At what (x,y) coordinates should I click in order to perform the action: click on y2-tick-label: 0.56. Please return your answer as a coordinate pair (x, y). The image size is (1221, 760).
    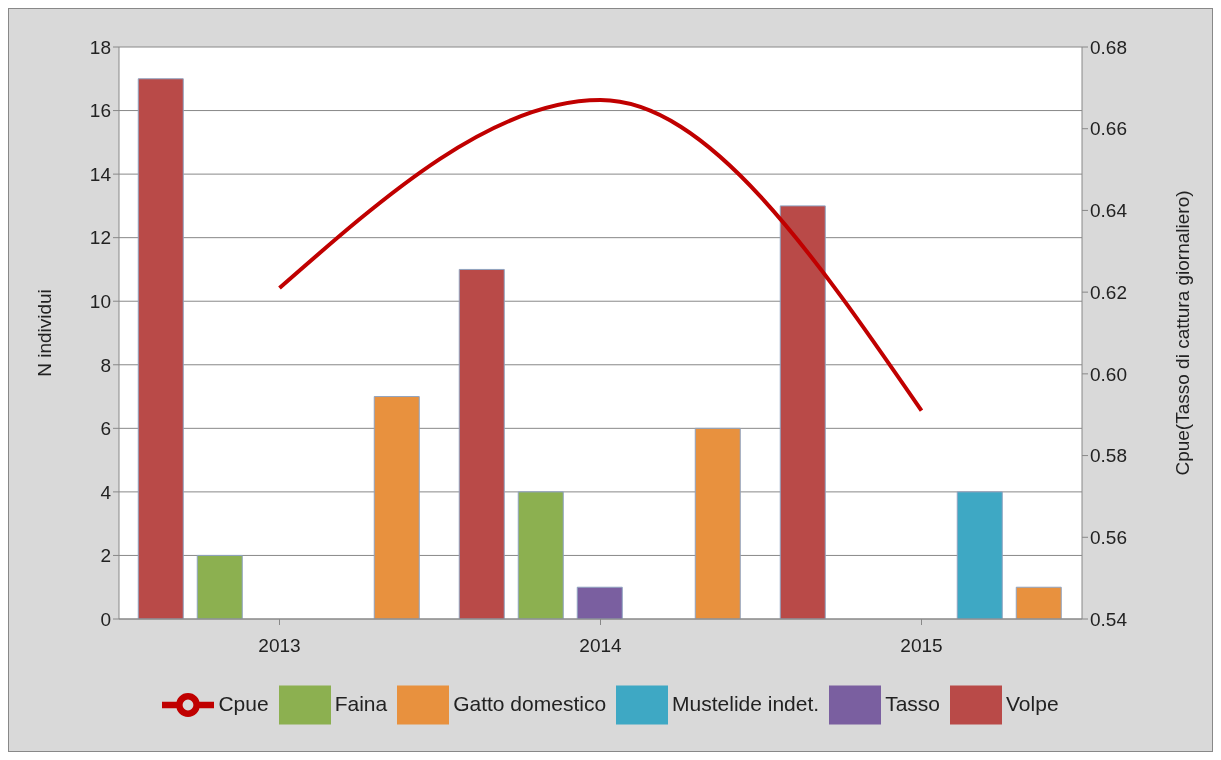
    Looking at the image, I should click on (1108, 538).